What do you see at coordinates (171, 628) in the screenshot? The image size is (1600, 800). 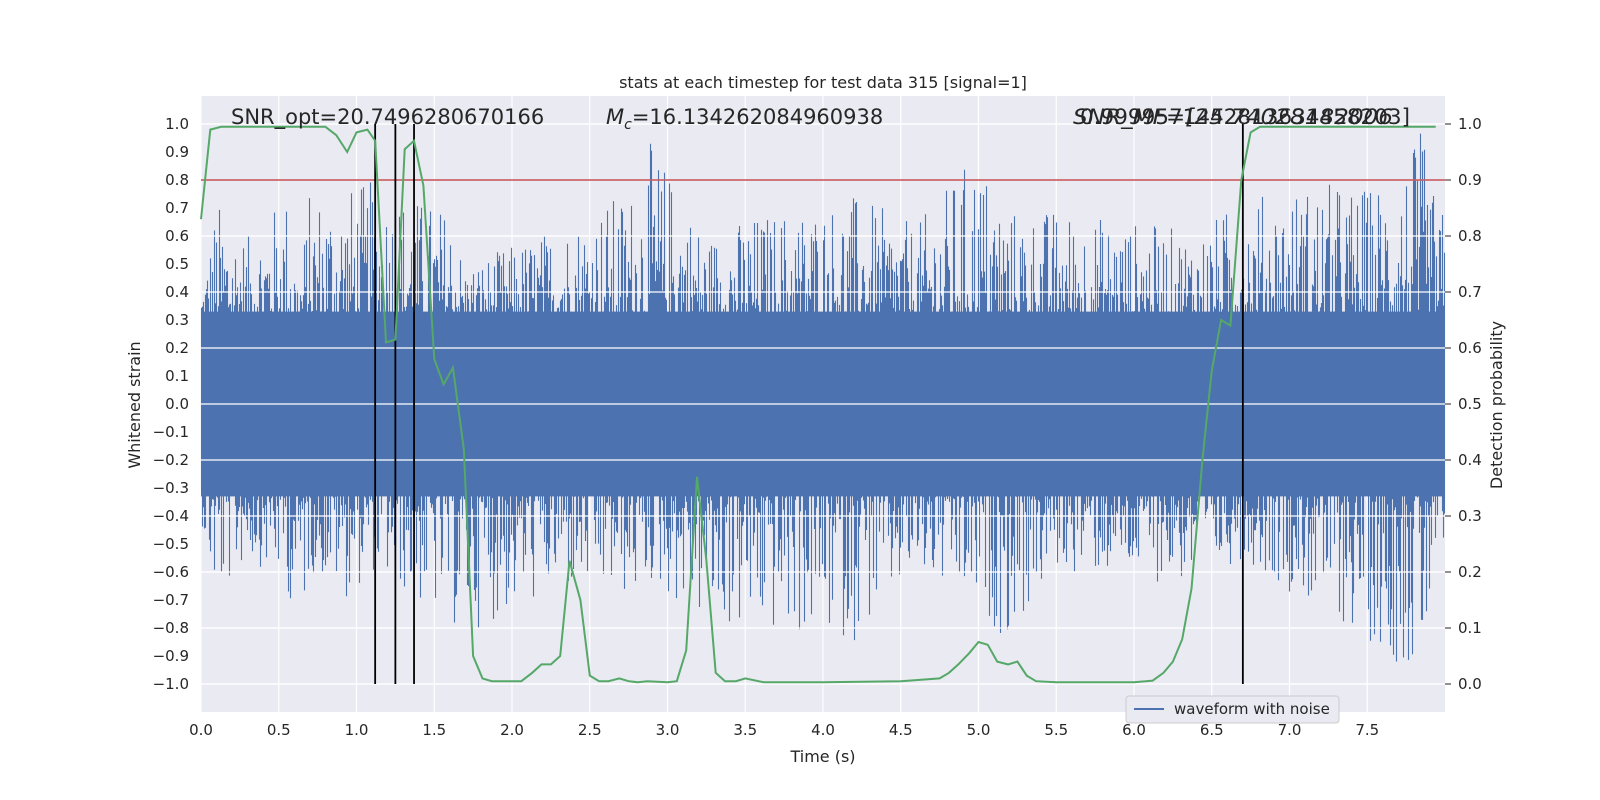 I see `y-tick-label: −0.8` at bounding box center [171, 628].